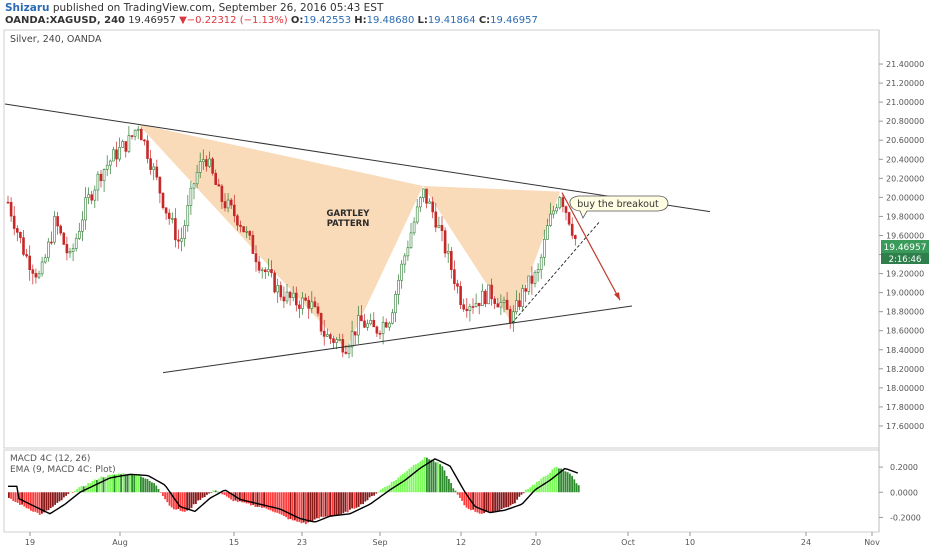 This screenshot has width=932, height=550. Describe the element at coordinates (397, 339) in the screenshot. I see `lower-trendline` at that location.